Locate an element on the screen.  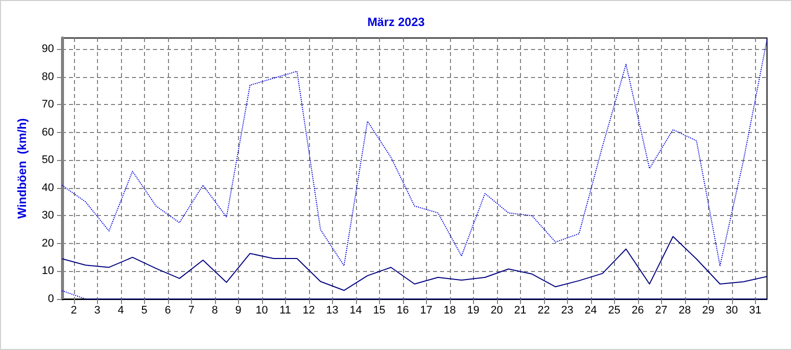
x-tick-label: 21 is located at coordinates (520, 310).